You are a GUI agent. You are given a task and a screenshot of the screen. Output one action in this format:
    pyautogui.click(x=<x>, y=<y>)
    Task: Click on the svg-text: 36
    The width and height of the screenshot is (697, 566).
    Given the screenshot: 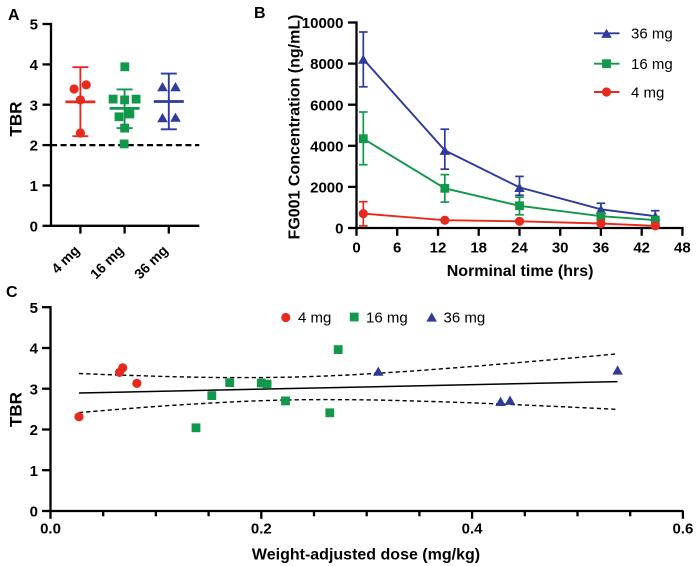 What is the action you would take?
    pyautogui.click(x=601, y=248)
    